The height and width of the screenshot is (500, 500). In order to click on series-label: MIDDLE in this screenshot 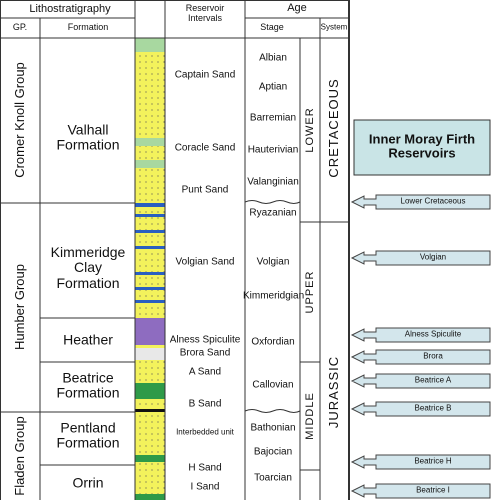, I will do `click(309, 416)`.